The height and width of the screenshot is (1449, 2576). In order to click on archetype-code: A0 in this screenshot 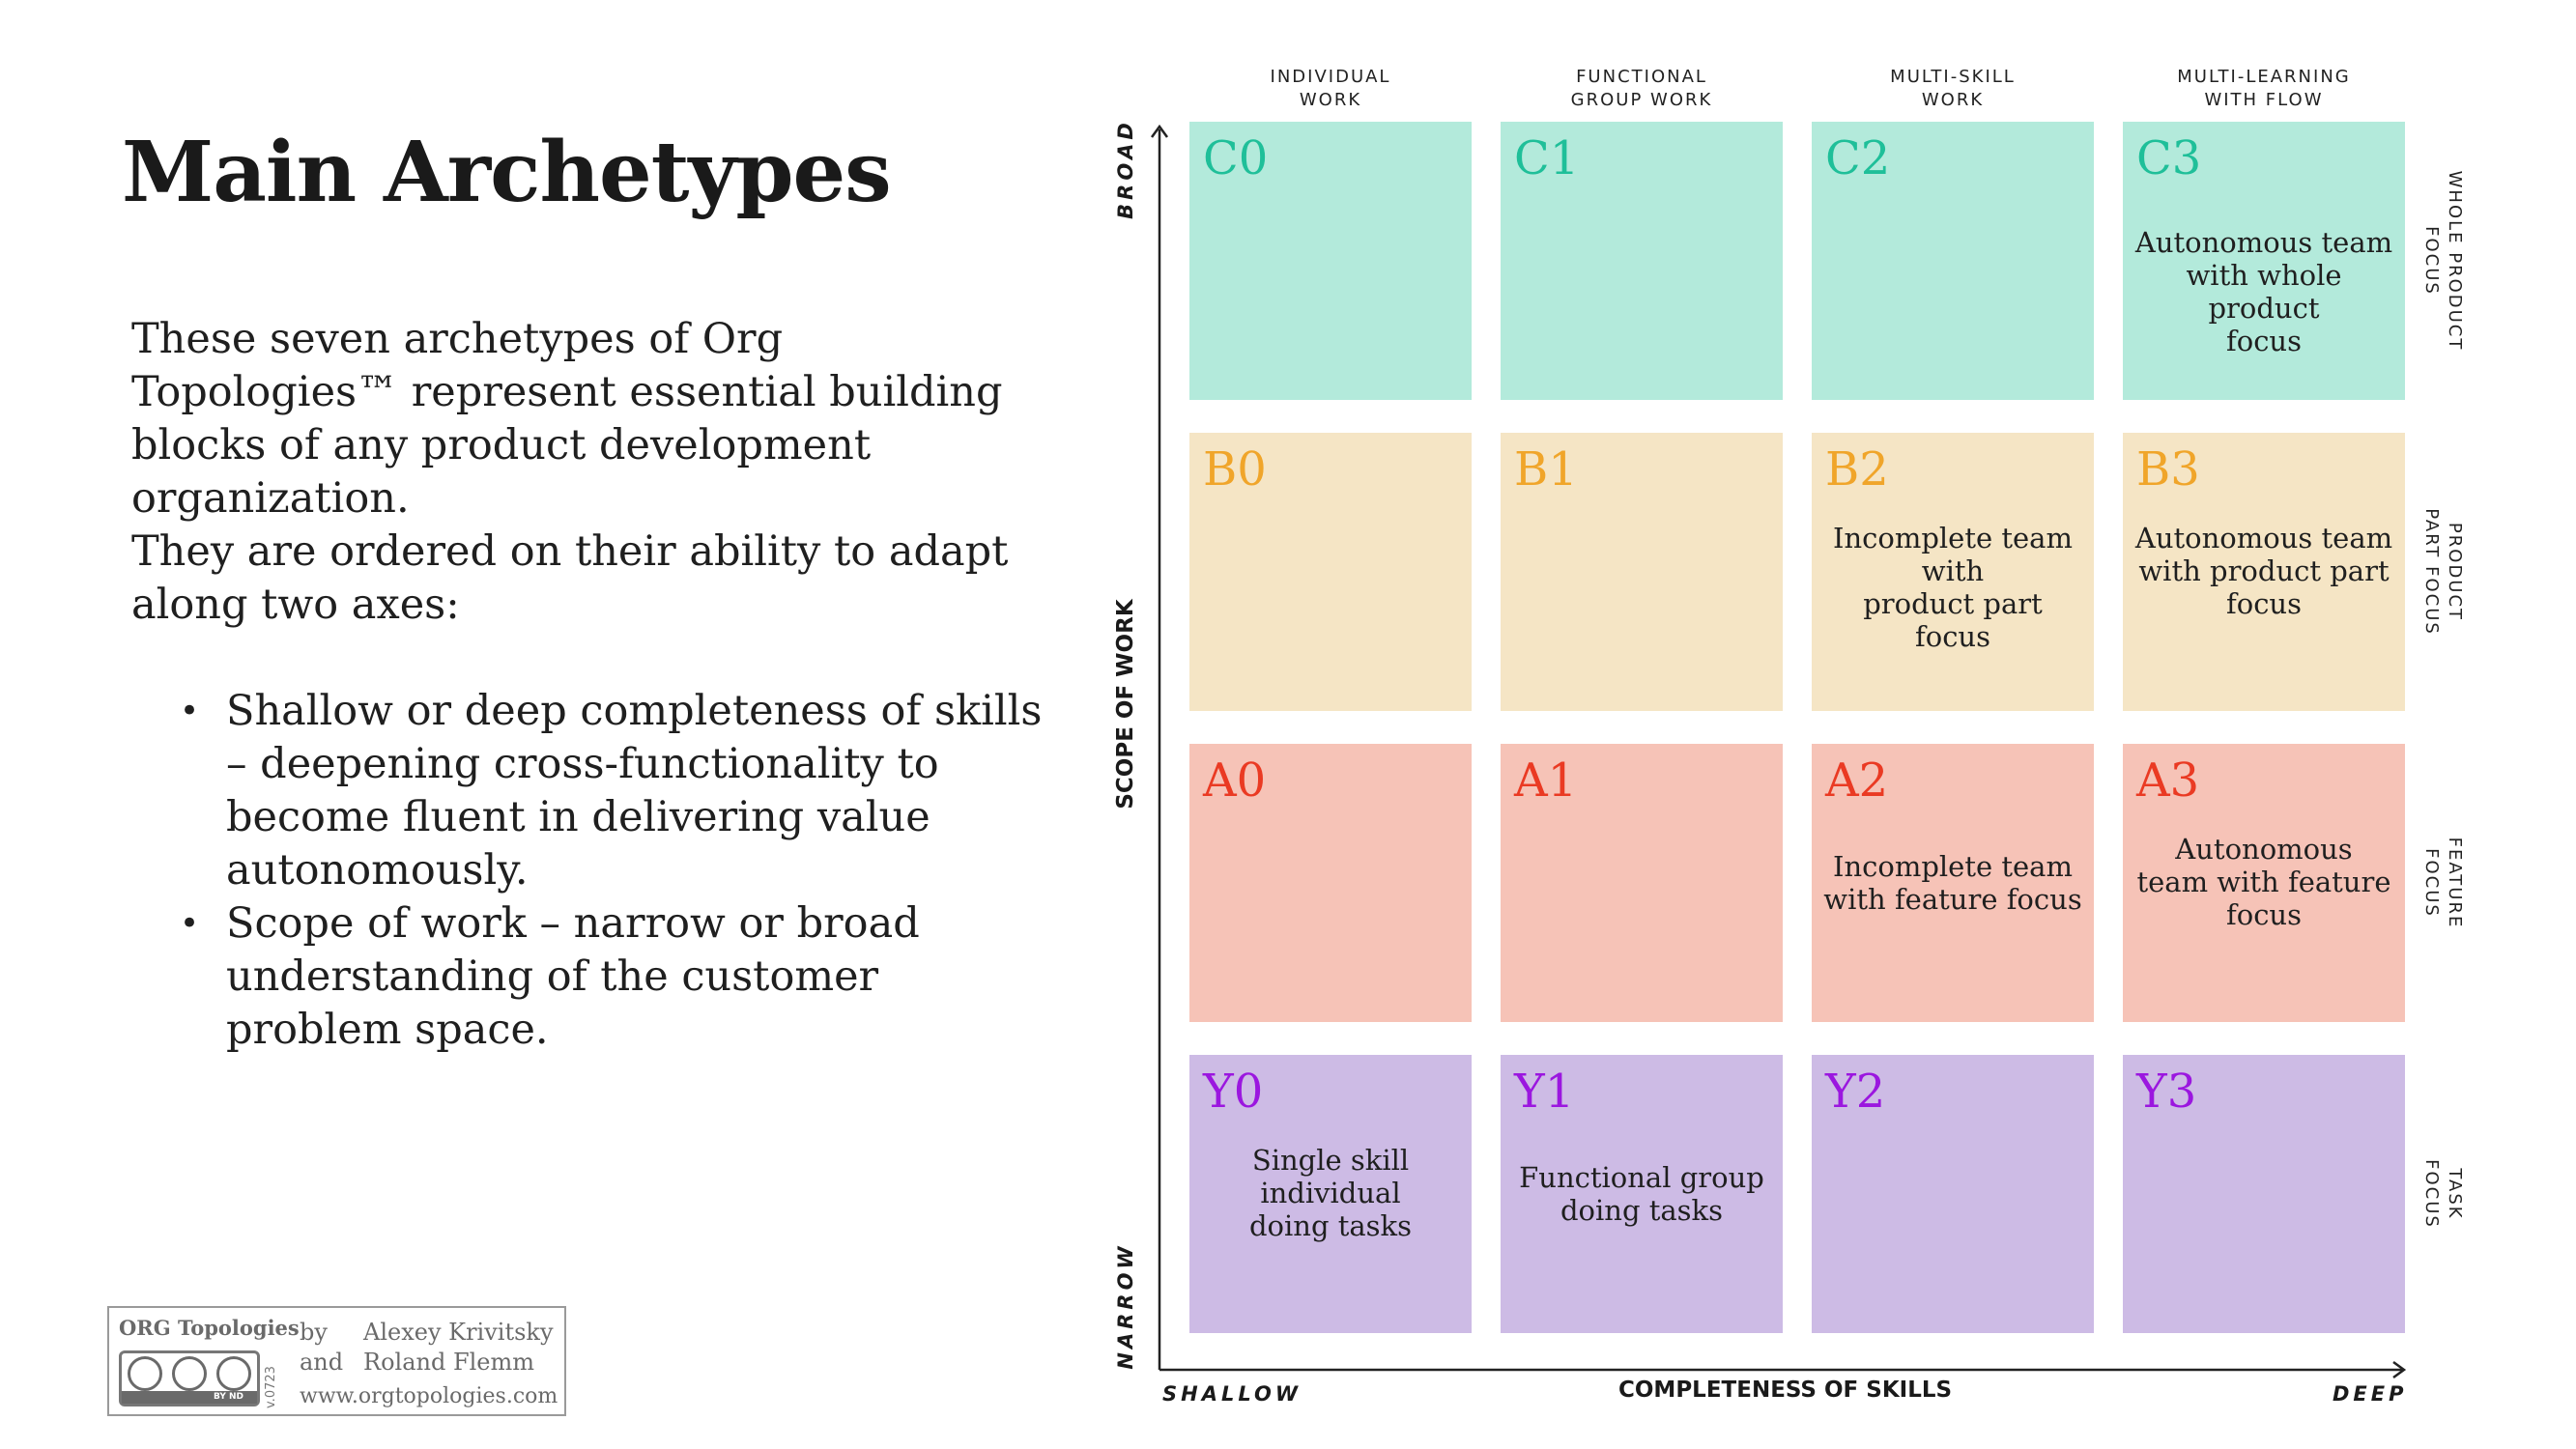, I will do `click(1235, 780)`.